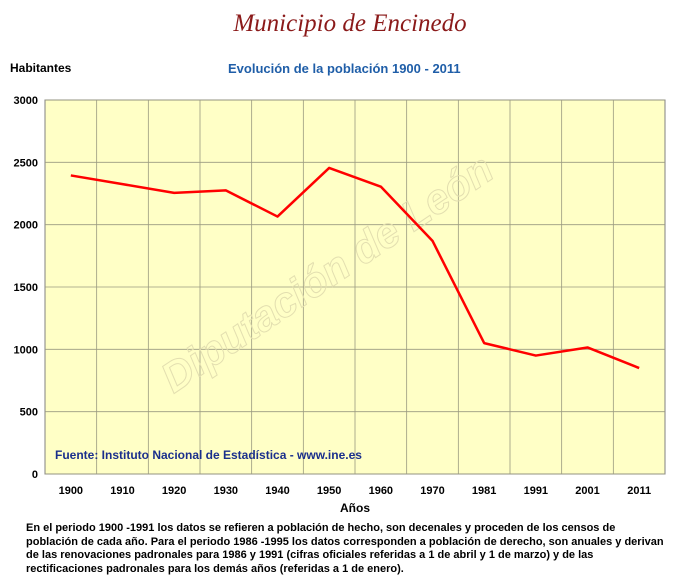 The height and width of the screenshot is (583, 674). What do you see at coordinates (329, 491) in the screenshot?
I see `x-tick-label: 1950` at bounding box center [329, 491].